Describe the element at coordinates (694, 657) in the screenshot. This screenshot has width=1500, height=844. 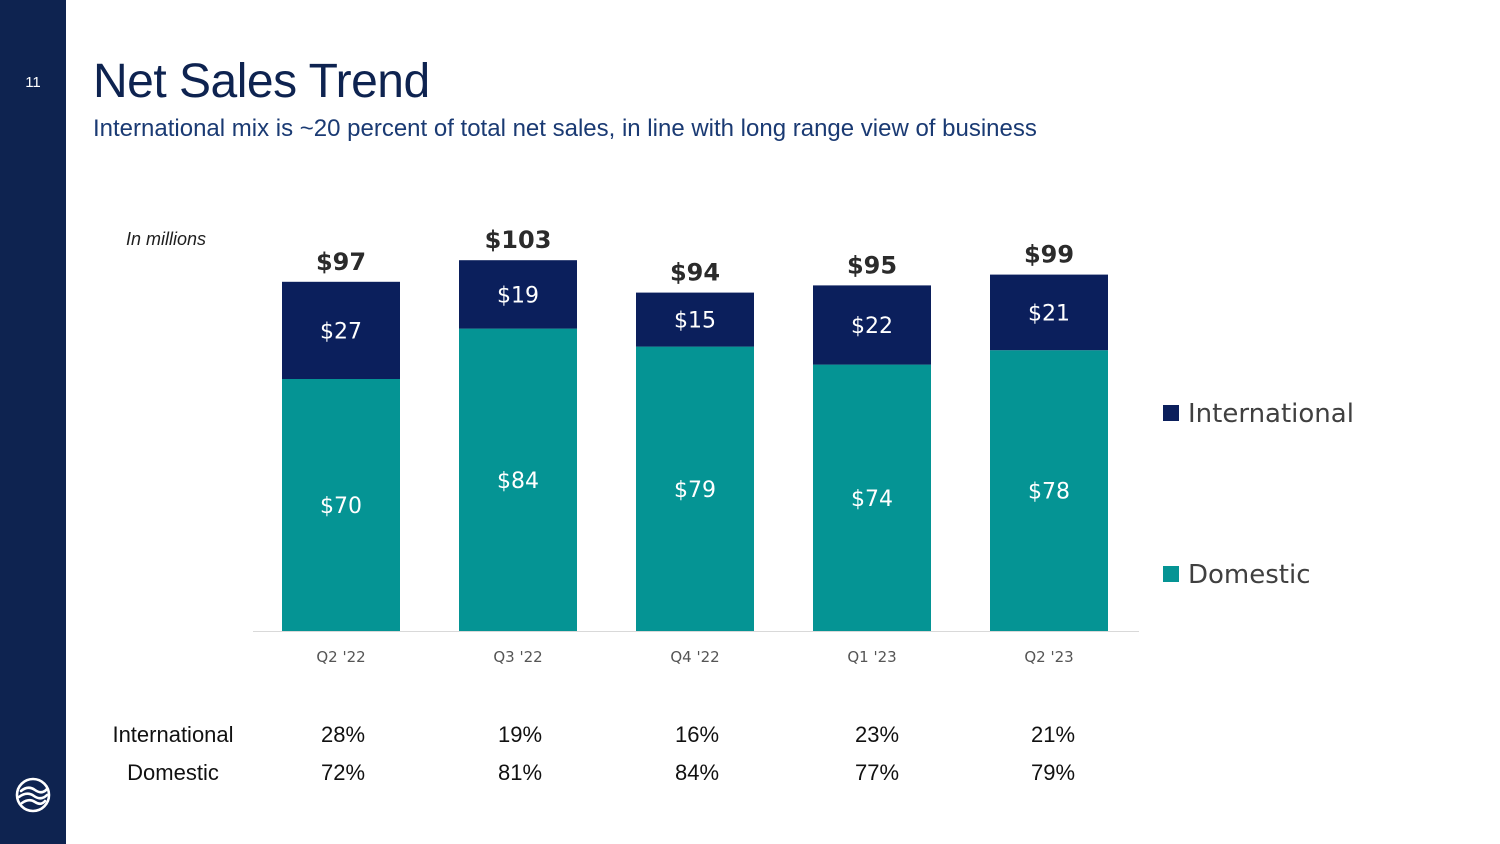
I see `x-tick-label: Q4 '22` at that location.